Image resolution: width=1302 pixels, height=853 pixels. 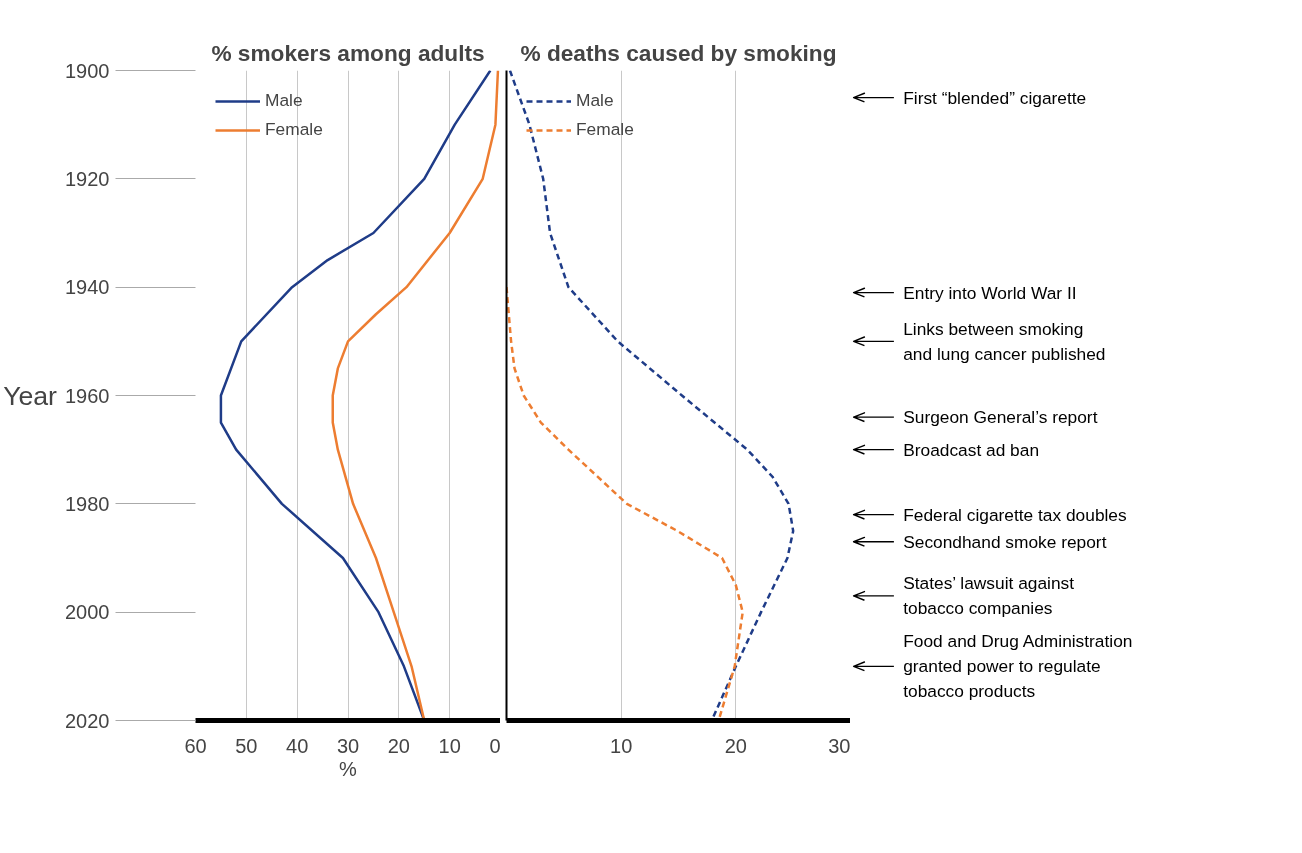 What do you see at coordinates (87, 178) in the screenshot?
I see `y-tick-label: 1920` at bounding box center [87, 178].